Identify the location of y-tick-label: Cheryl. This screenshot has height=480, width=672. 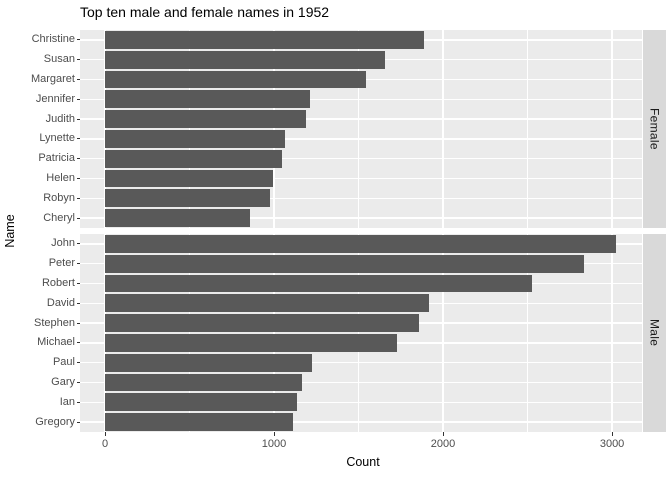
(59, 217).